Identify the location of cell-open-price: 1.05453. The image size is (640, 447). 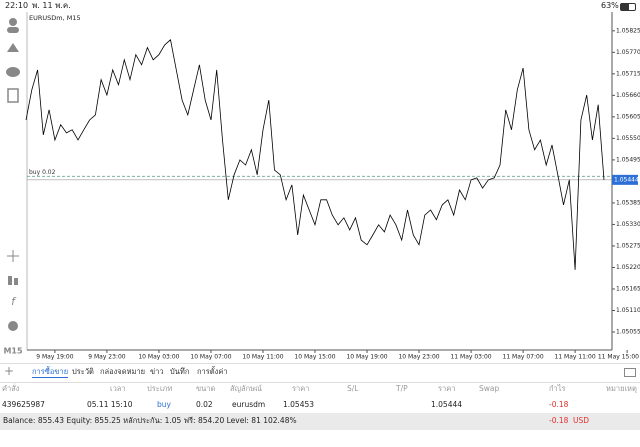
(299, 404).